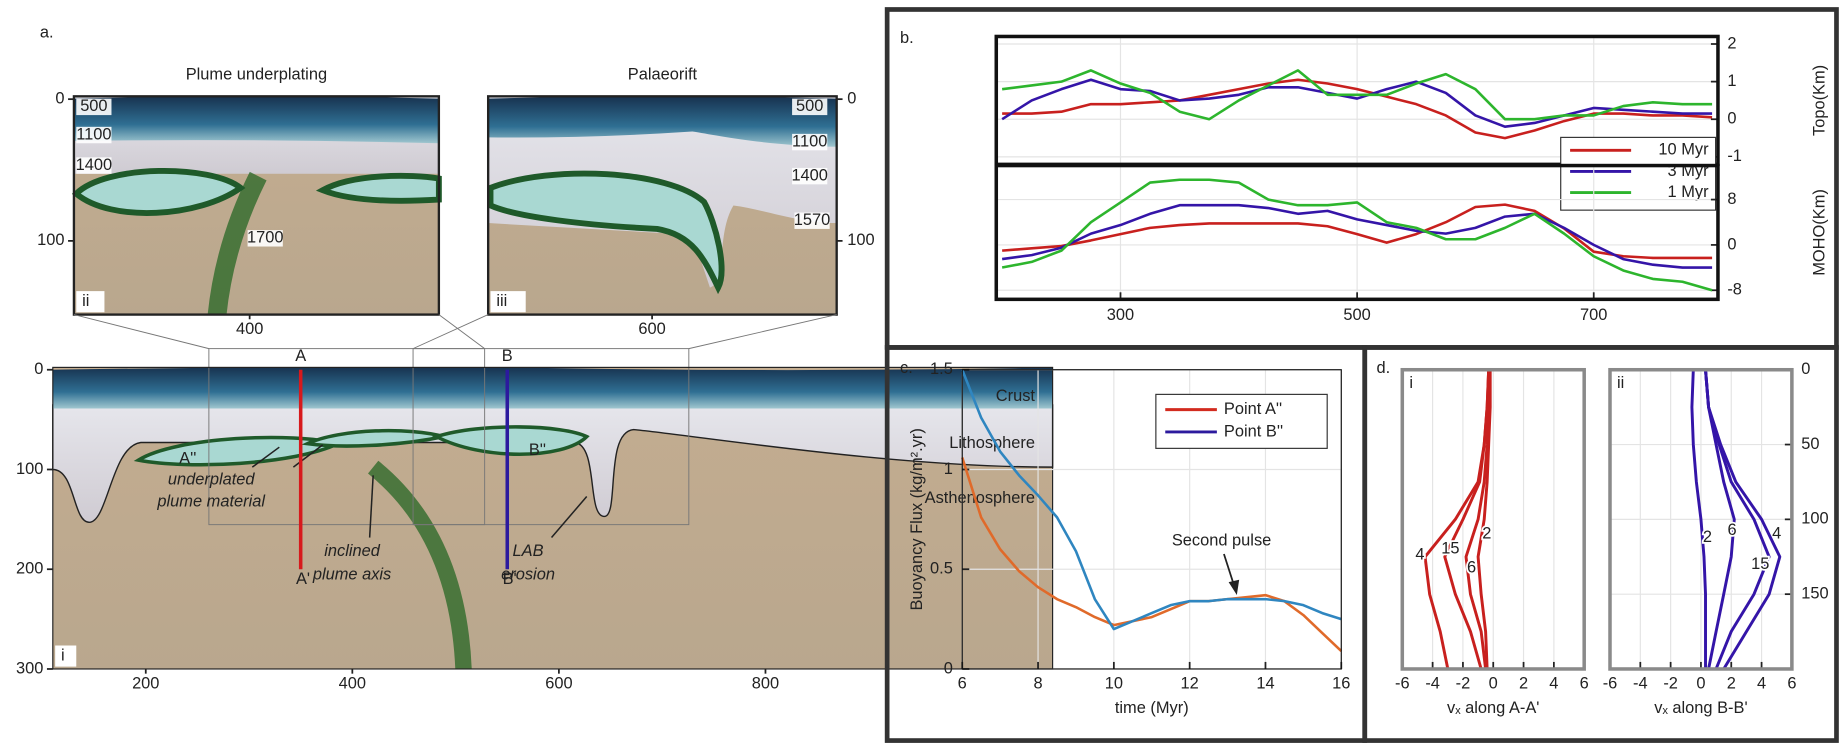 The image size is (1840, 743). Describe the element at coordinates (212, 479) in the screenshot. I see `annotation: underplated` at that location.